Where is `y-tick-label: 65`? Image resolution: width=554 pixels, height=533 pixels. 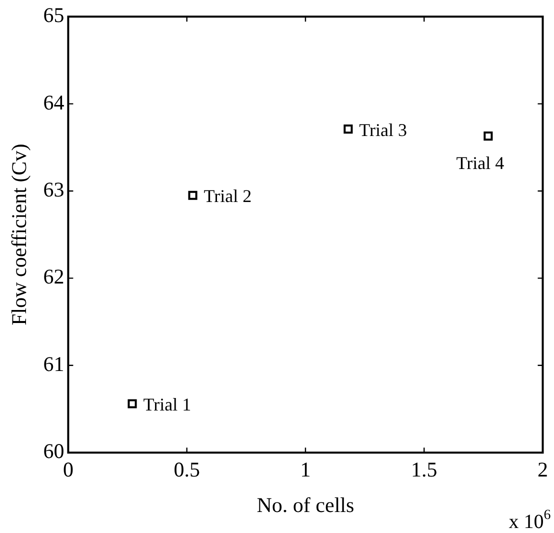
y-tick-label: 65 is located at coordinates (53, 15).